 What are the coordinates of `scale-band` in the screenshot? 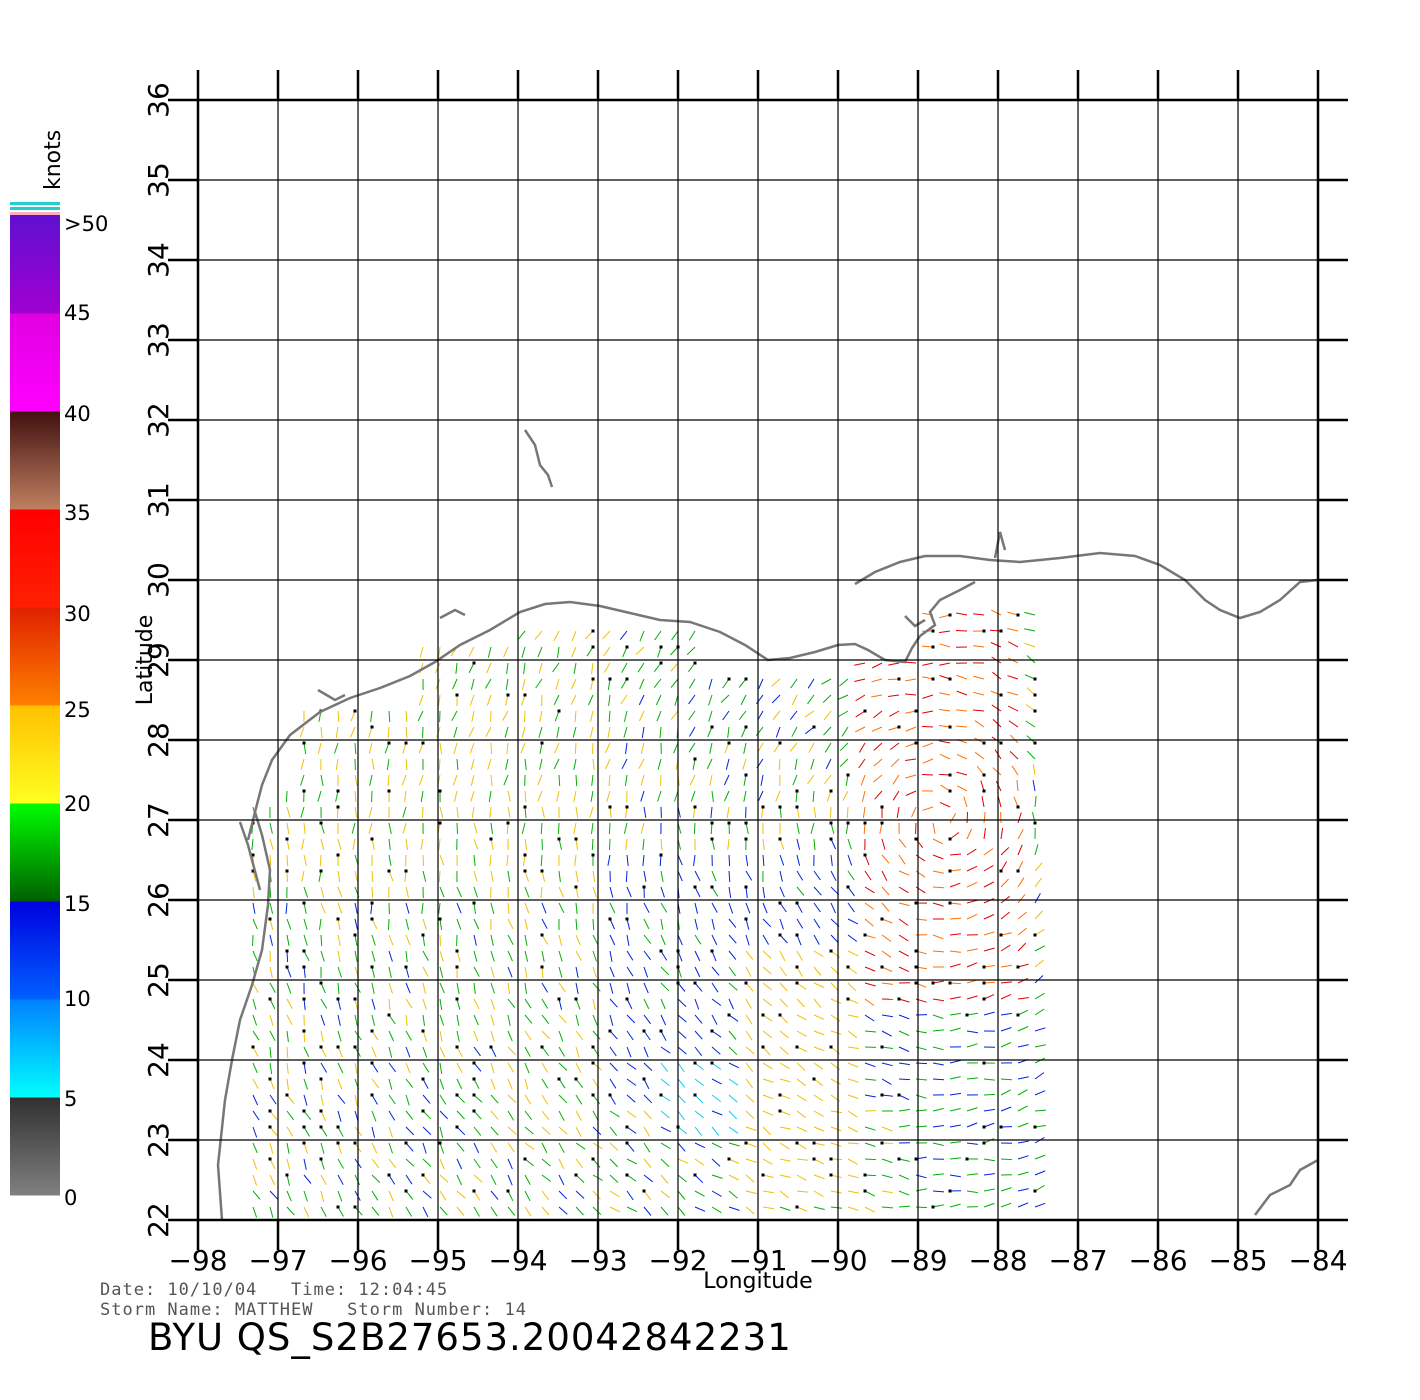 It's located at (35, 852).